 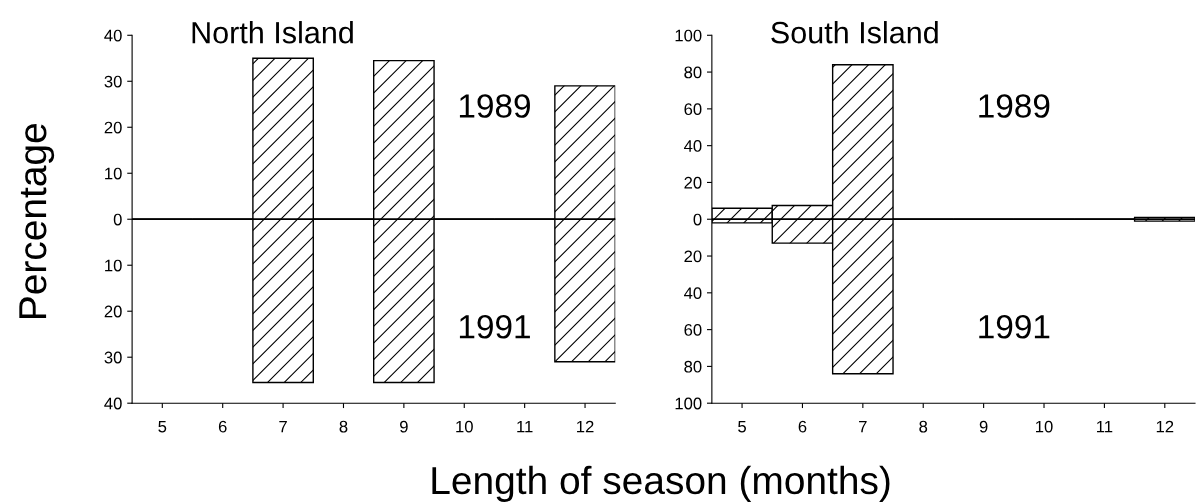 What do you see at coordinates (272, 32) in the screenshot?
I see `chart-title: North Island` at bounding box center [272, 32].